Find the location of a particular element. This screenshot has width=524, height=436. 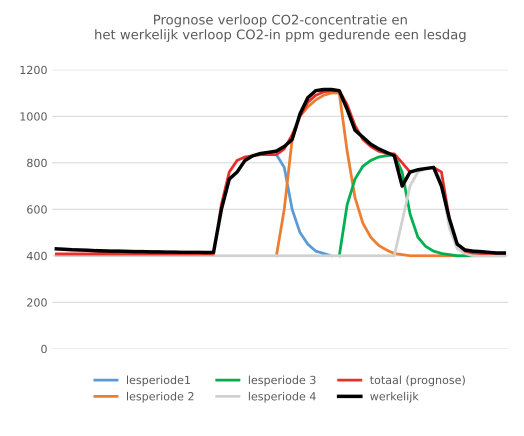

legend-label: totaal (prognose) is located at coordinates (417, 381).